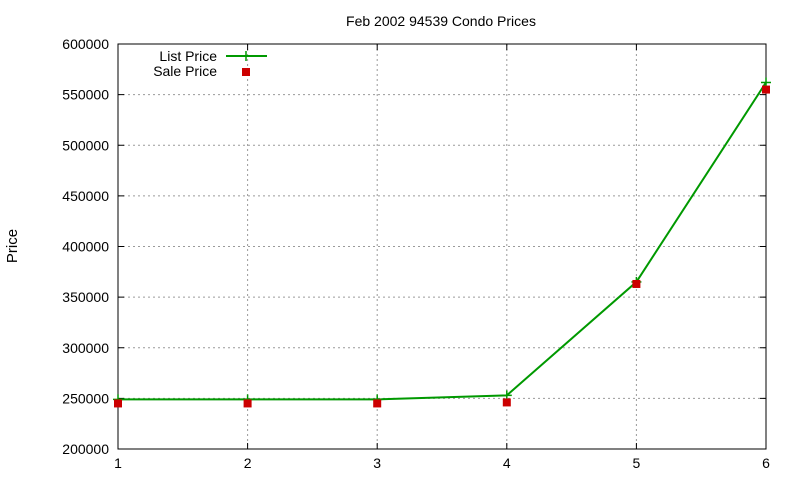  I want to click on legend-label-sale-price: Sale Price, so click(185, 71).